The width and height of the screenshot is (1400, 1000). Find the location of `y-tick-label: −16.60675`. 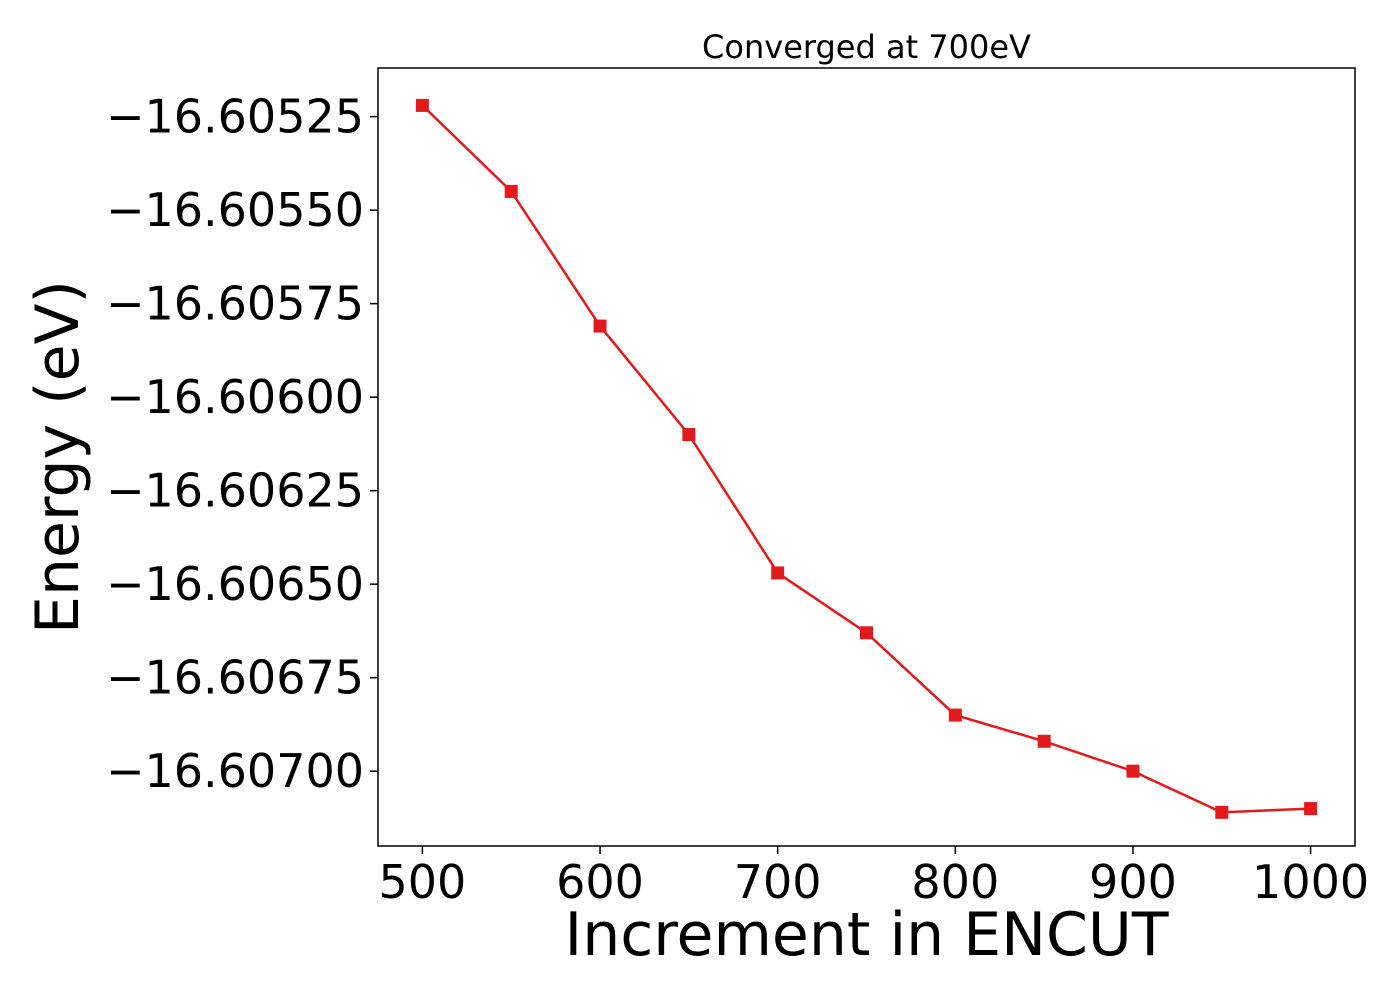

y-tick-label: −16.60675 is located at coordinates (235, 678).